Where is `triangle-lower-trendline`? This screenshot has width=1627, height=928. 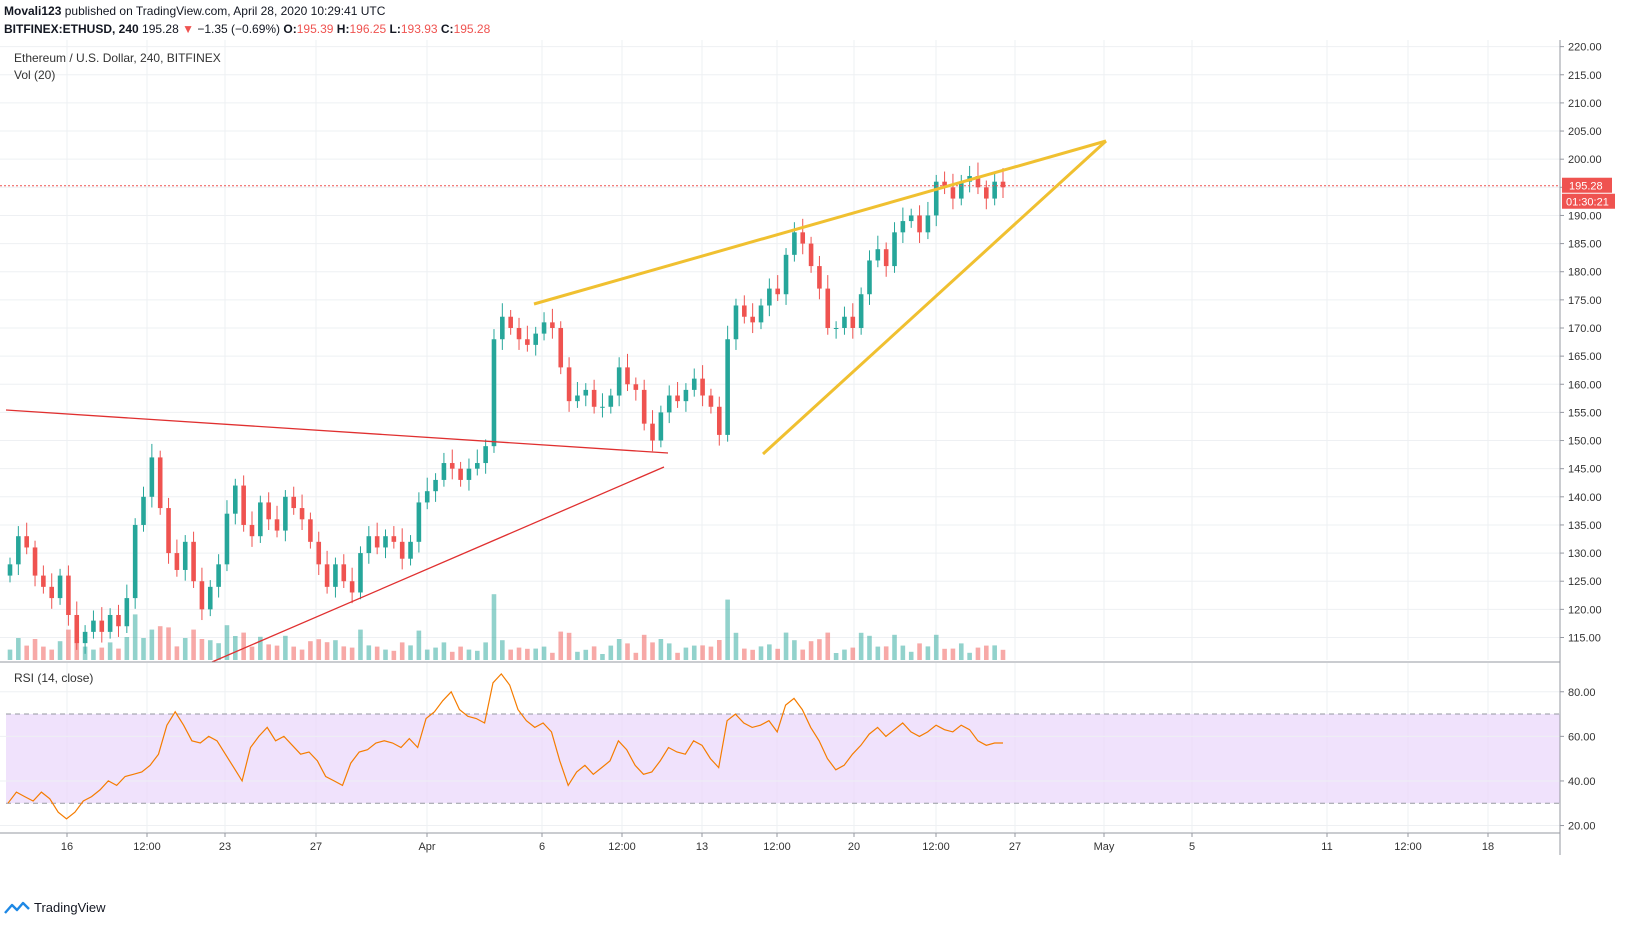 triangle-lower-trendline is located at coordinates (438, 564).